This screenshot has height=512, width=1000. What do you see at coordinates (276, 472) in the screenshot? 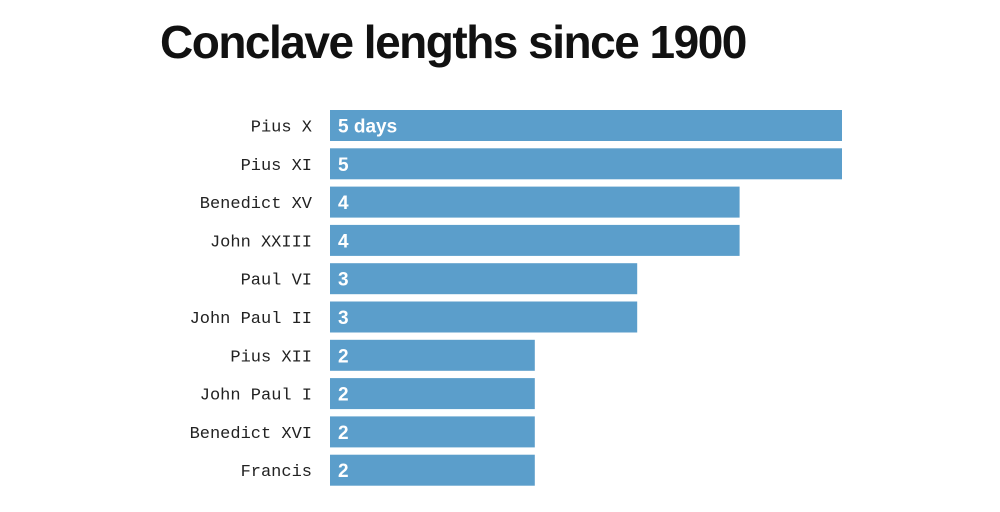
I see `category-label: Francis` at bounding box center [276, 472].